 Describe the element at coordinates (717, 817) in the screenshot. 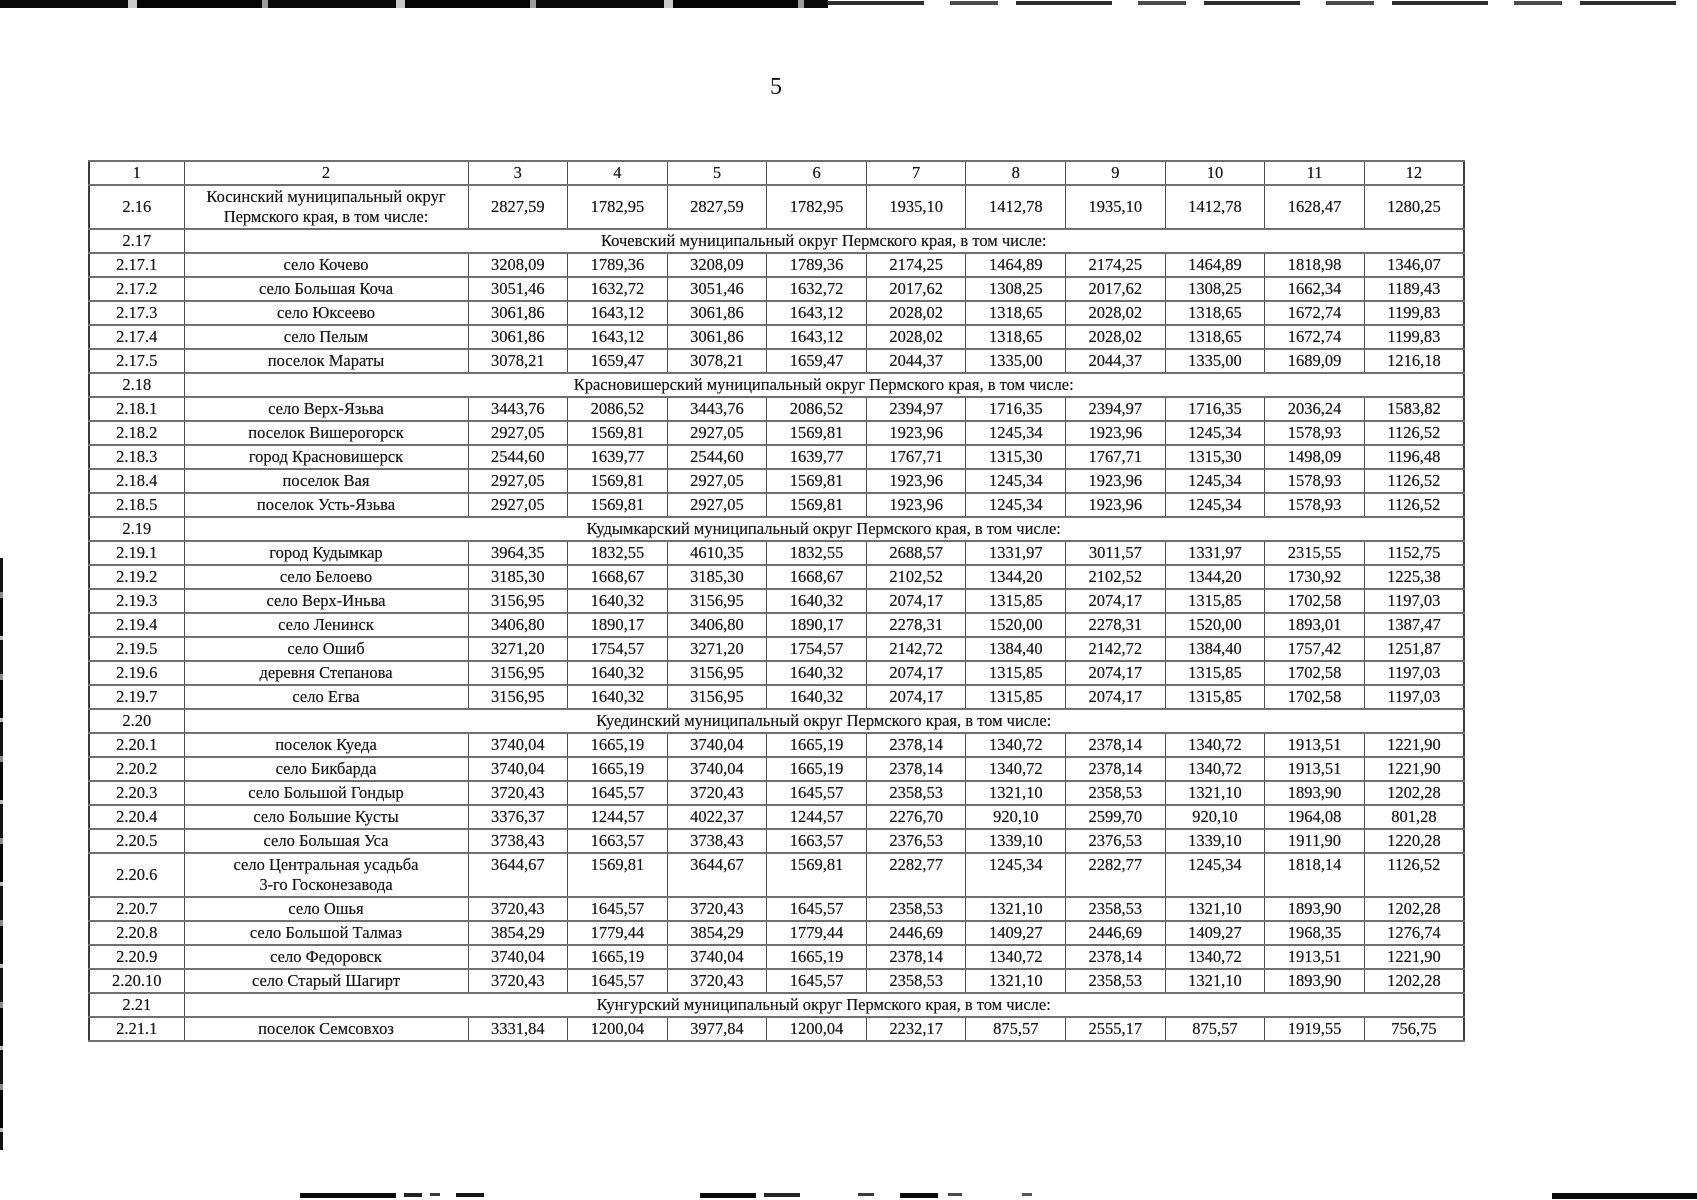

I see `value-cell: 4022,37` at that location.